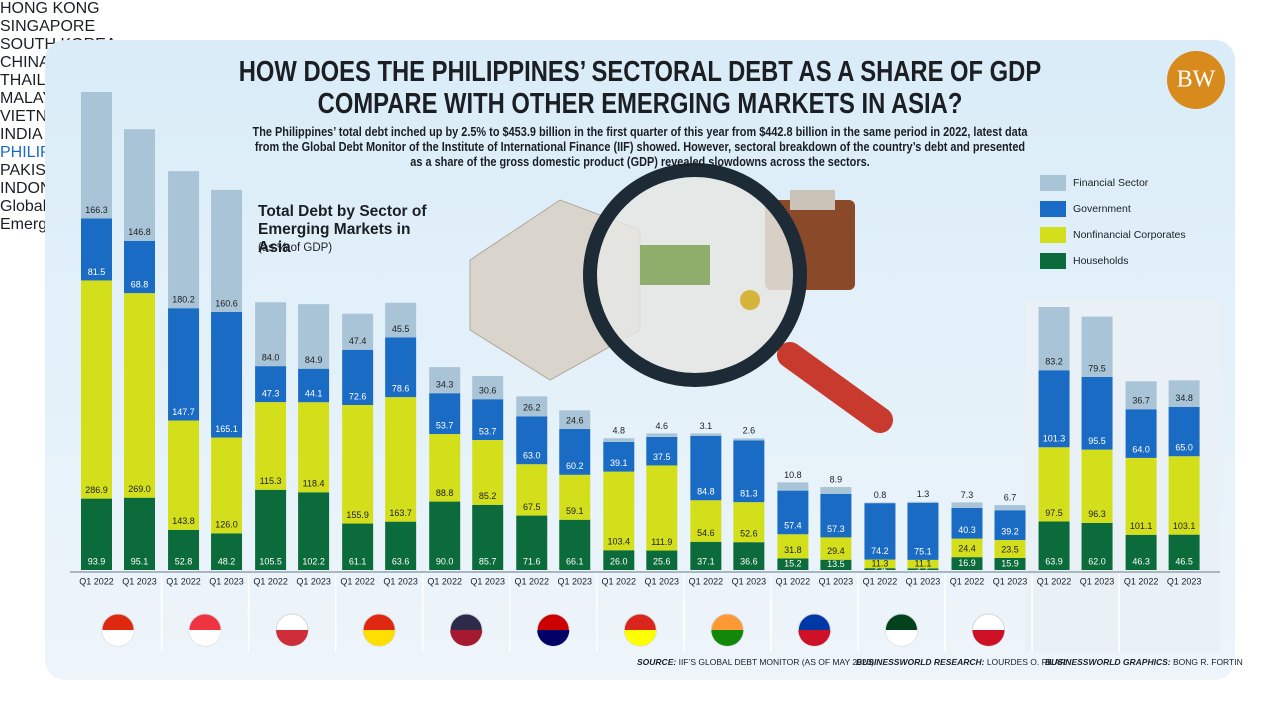 This screenshot has width=1280, height=720. I want to click on value-label: 34.3, so click(445, 385).